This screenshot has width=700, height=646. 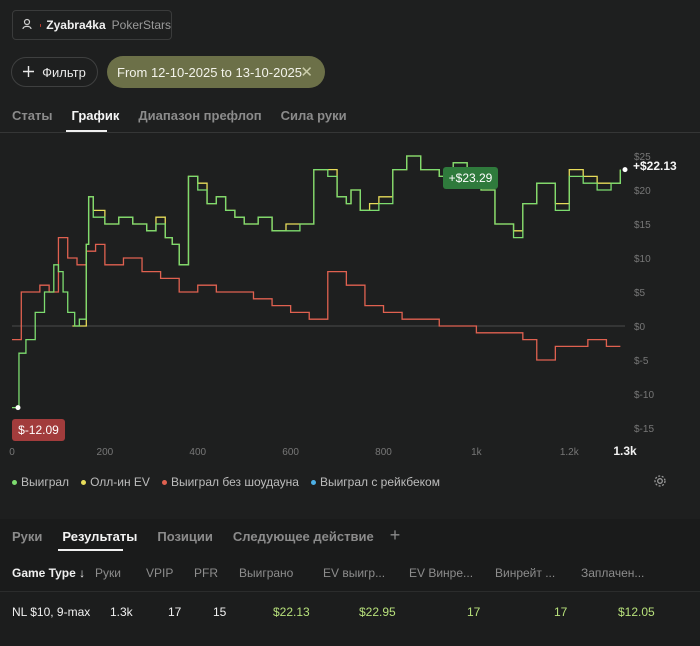 What do you see at coordinates (655, 166) in the screenshot?
I see `end-callout-text: +$22.13` at bounding box center [655, 166].